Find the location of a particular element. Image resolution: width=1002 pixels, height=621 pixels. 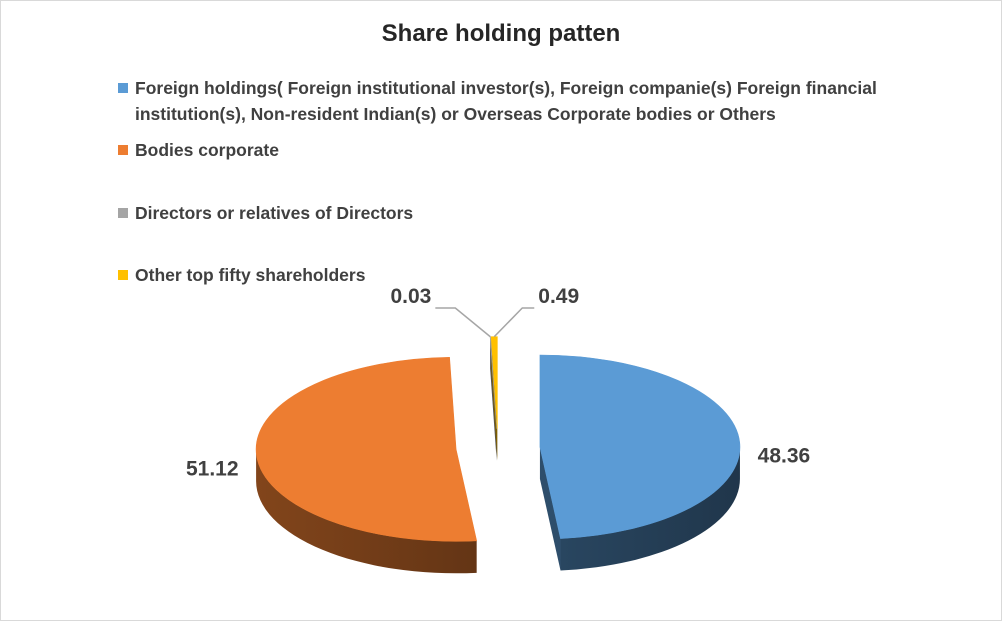

legend-label-other-top-fifty: Other top fifty shareholders is located at coordinates (250, 275).